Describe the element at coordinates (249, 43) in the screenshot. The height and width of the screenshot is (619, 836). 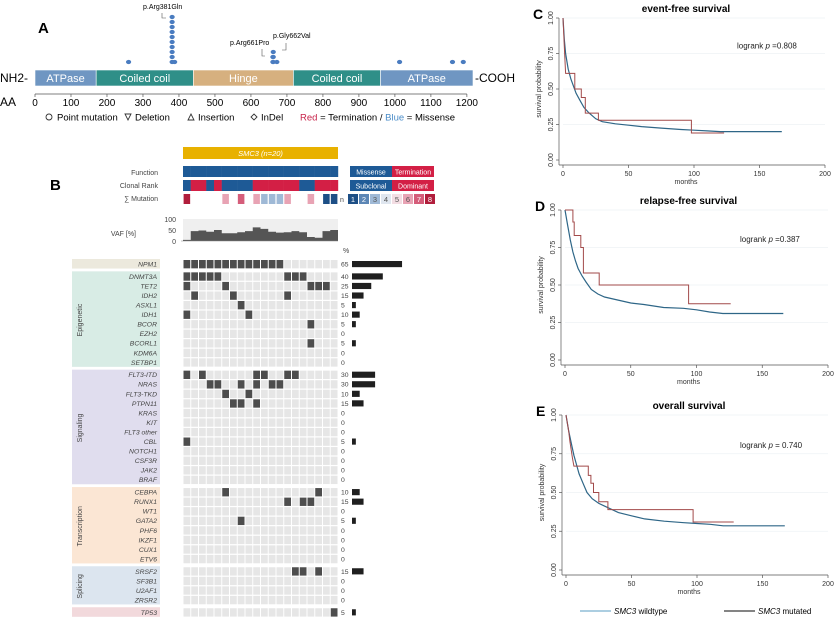
I see `mutation-label-r661p: p.Arg661Pro` at that location.